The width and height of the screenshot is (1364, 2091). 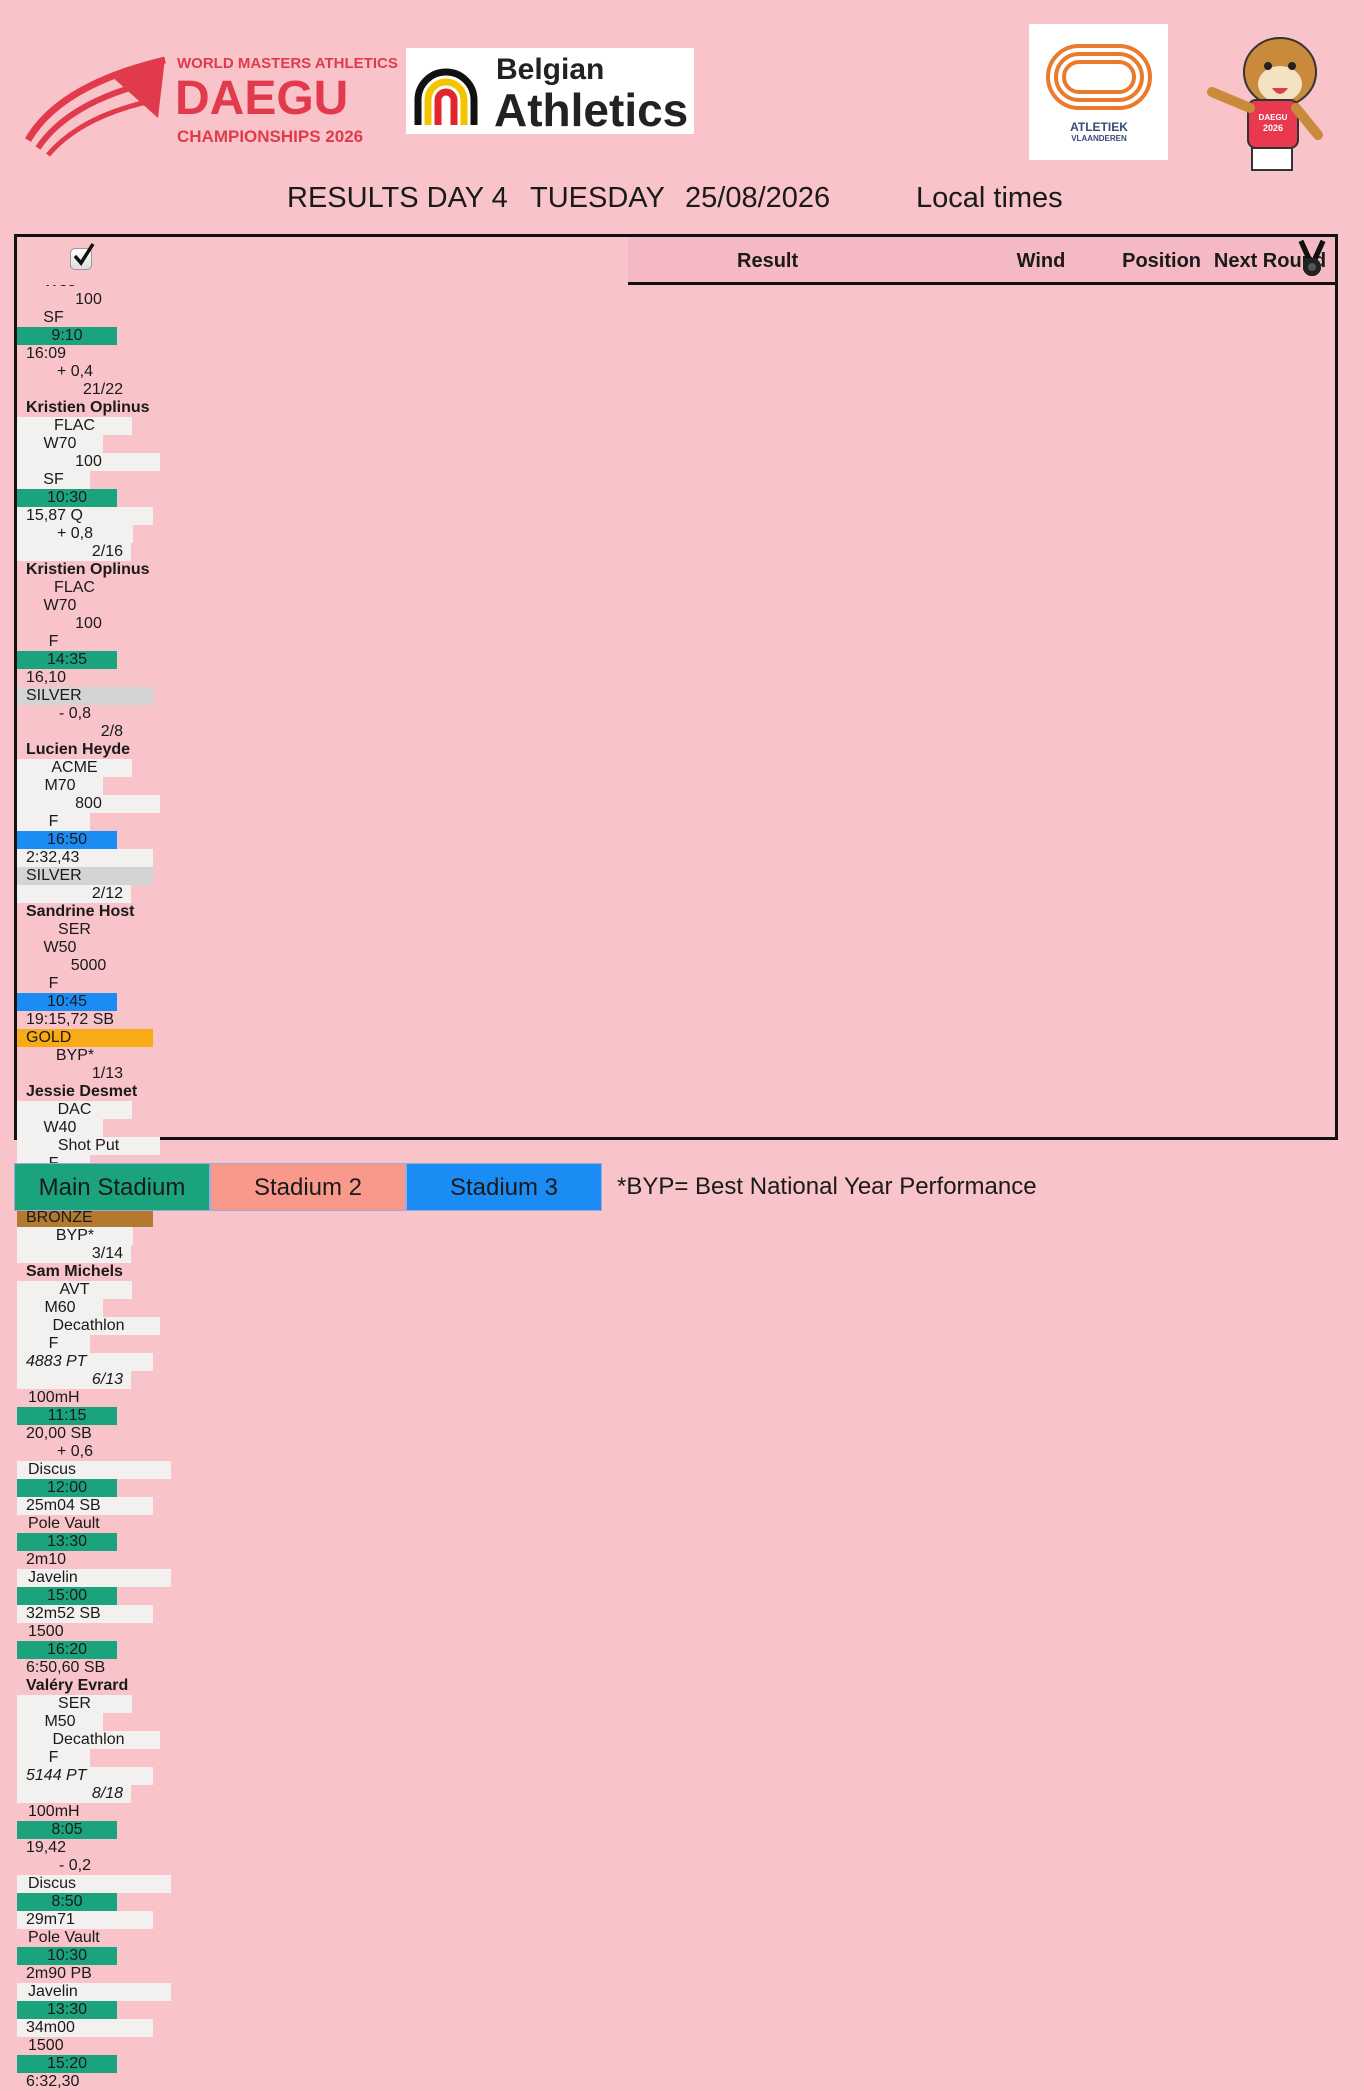 What do you see at coordinates (59, 1217) in the screenshot?
I see `medal-text: BRONZE` at bounding box center [59, 1217].